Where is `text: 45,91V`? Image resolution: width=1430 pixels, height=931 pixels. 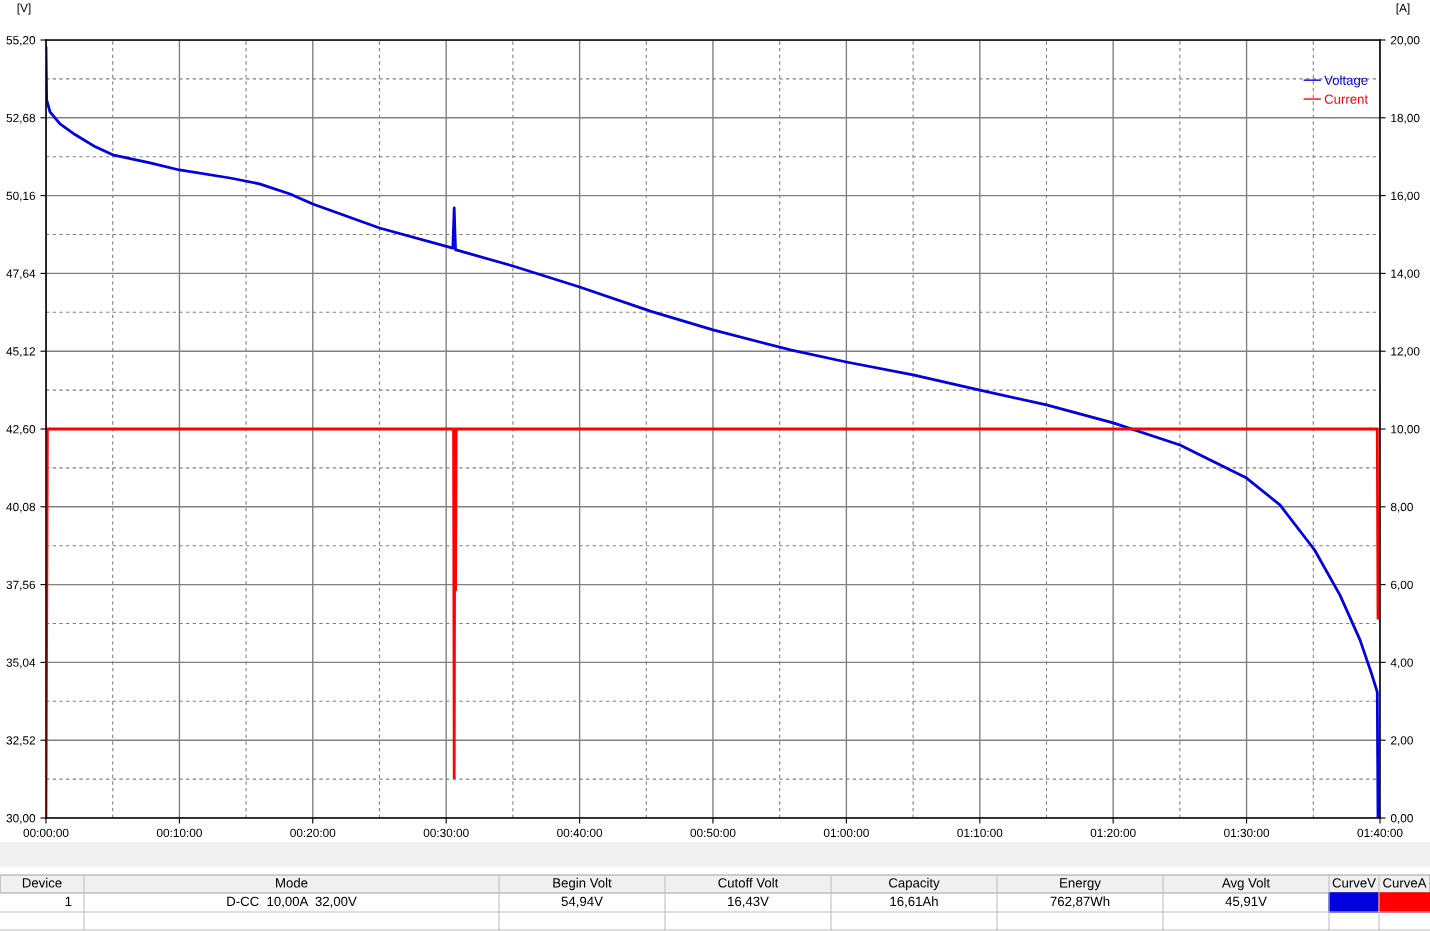 text: 45,91V is located at coordinates (1246, 902).